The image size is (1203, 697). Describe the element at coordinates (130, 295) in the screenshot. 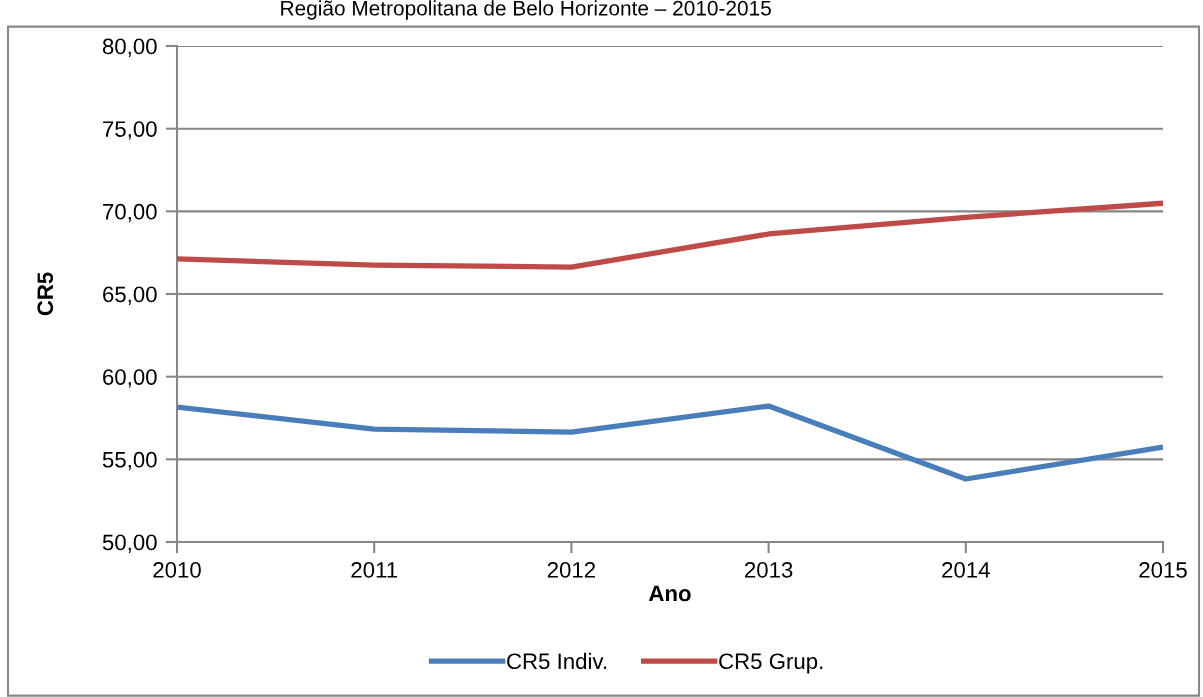

I see `y-tick-label: 65,00` at that location.